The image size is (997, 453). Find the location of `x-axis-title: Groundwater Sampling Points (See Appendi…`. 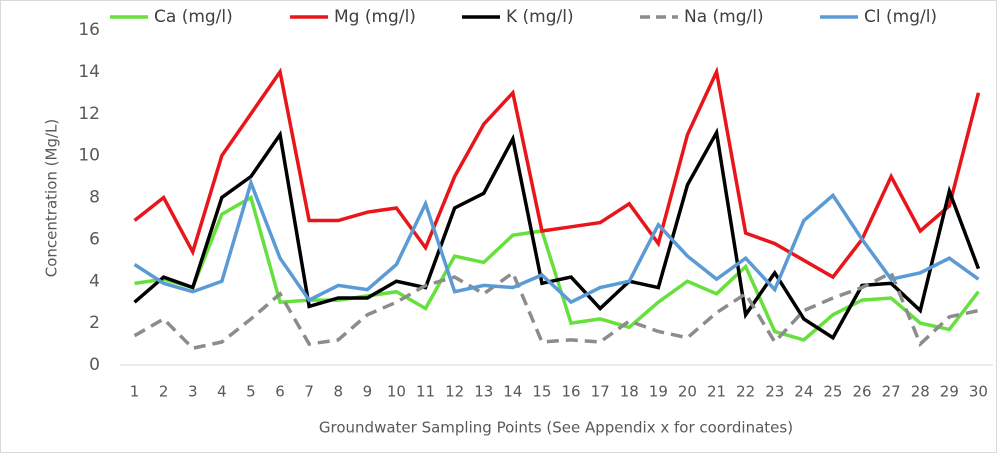

x-axis-title: Groundwater Sampling Points (See Appendi… is located at coordinates (556, 428).